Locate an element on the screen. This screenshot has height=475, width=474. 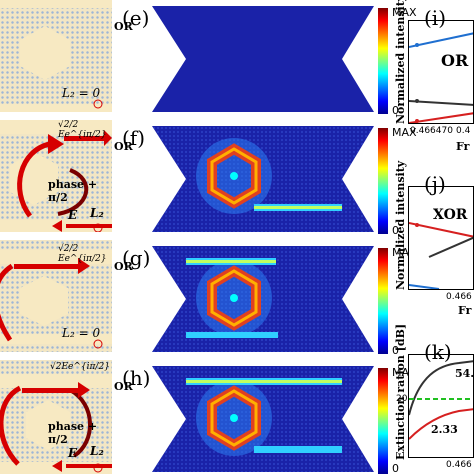
field-map-g is located at coordinates (263, 299).